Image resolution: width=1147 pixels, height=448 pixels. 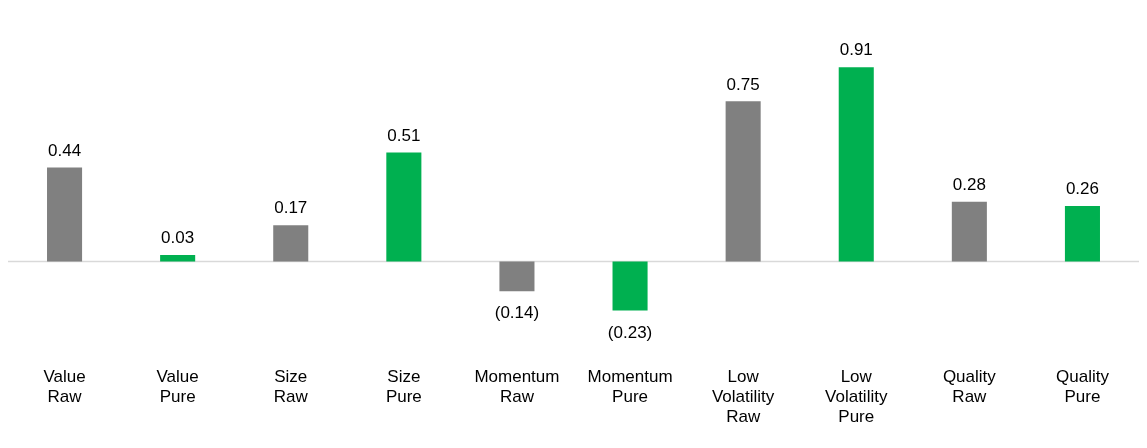 What do you see at coordinates (517, 386) in the screenshot?
I see `x-tick-label: Momentum Raw` at bounding box center [517, 386].